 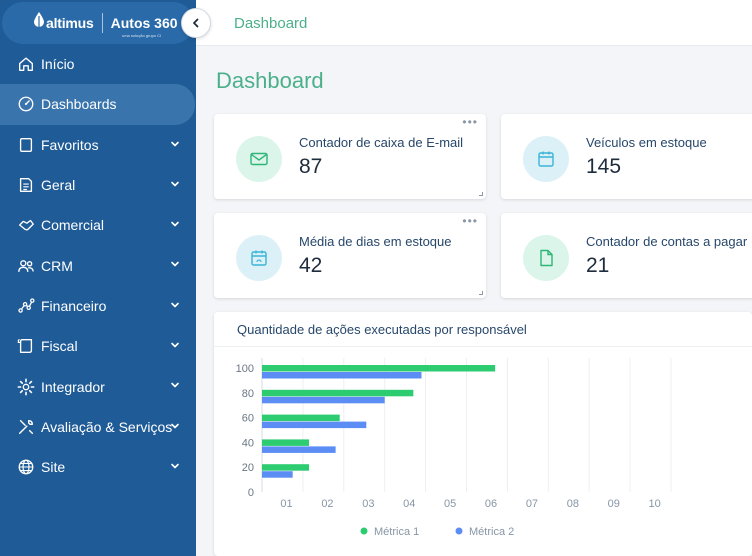 I want to click on sidebar-item-financeiro: Financeiro, so click(x=98, y=306).